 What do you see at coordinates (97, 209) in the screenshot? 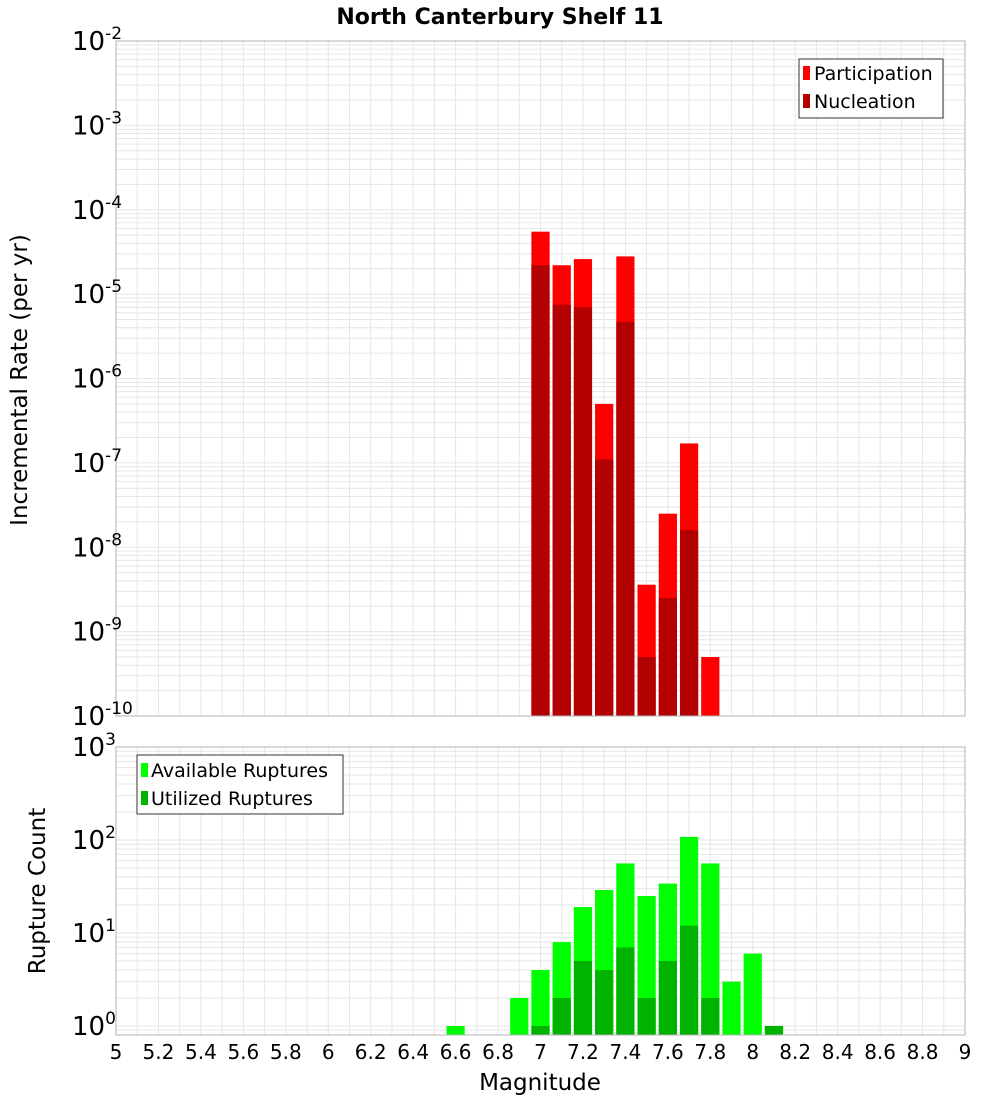
I see `y-tick-label: 10⁻⁴` at bounding box center [97, 209].